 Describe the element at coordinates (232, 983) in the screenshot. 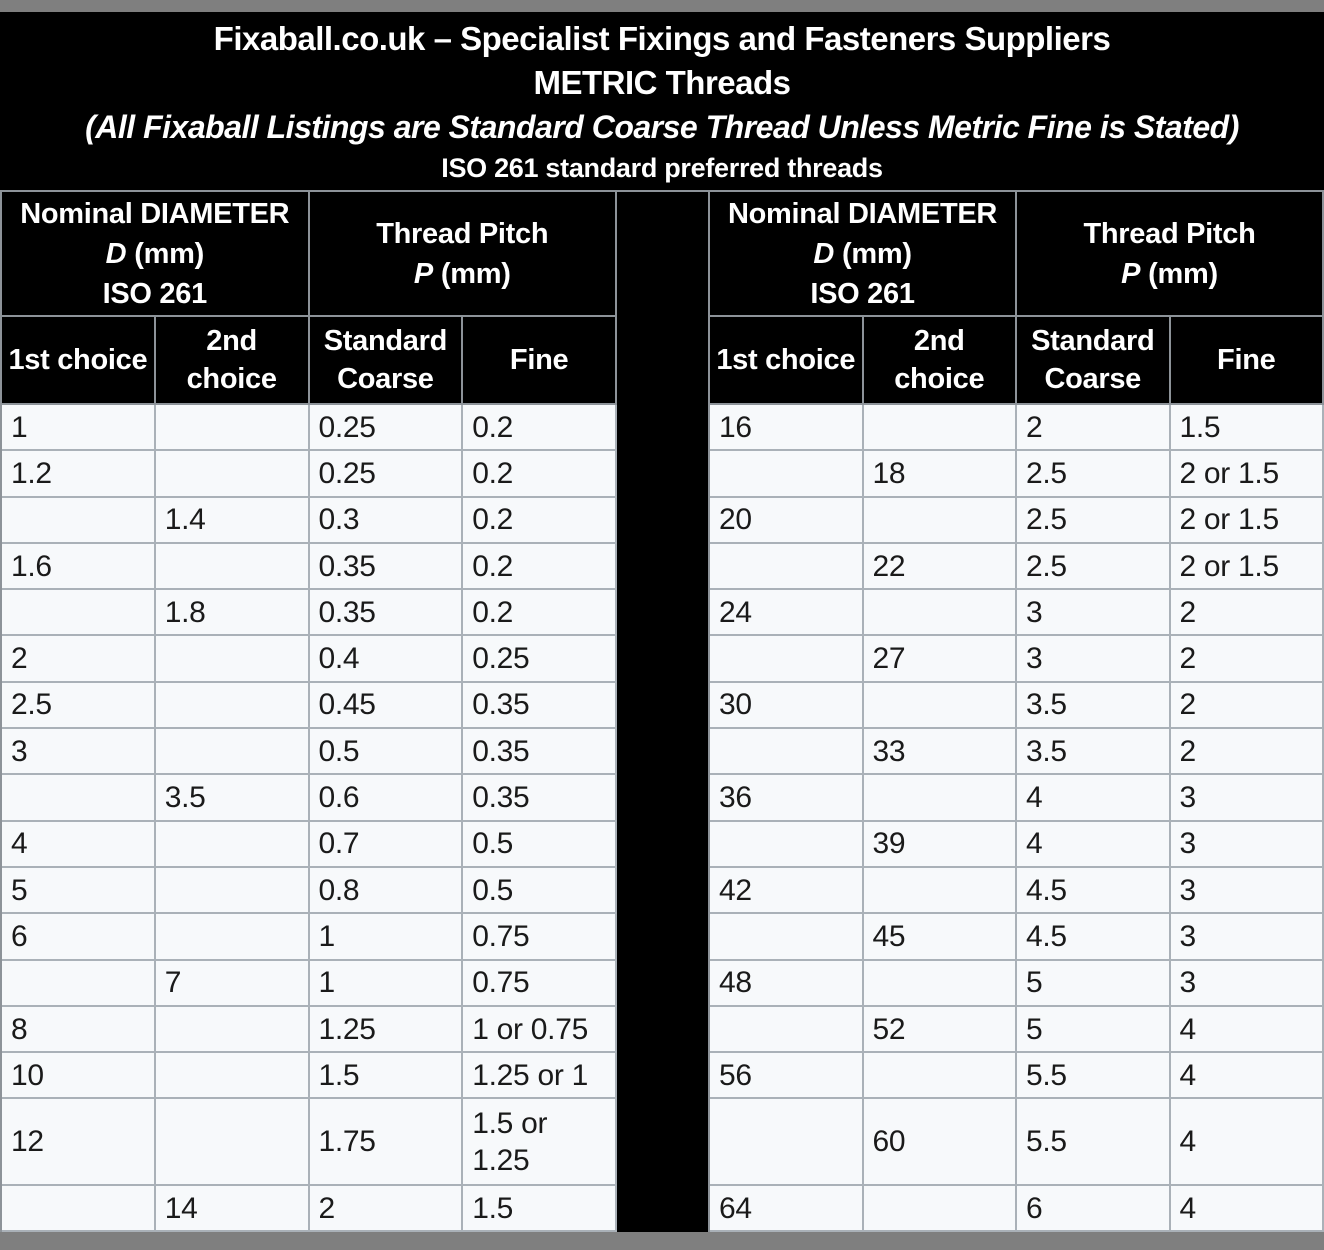

I see `table-cell: 7` at that location.